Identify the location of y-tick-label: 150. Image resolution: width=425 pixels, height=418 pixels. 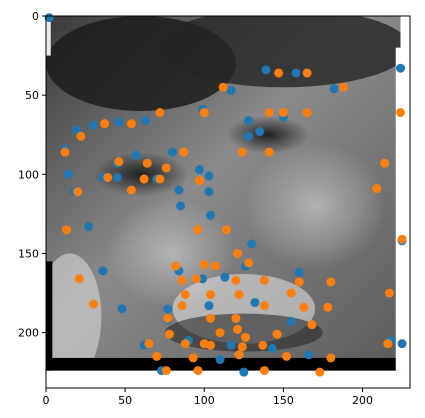
(28, 253).